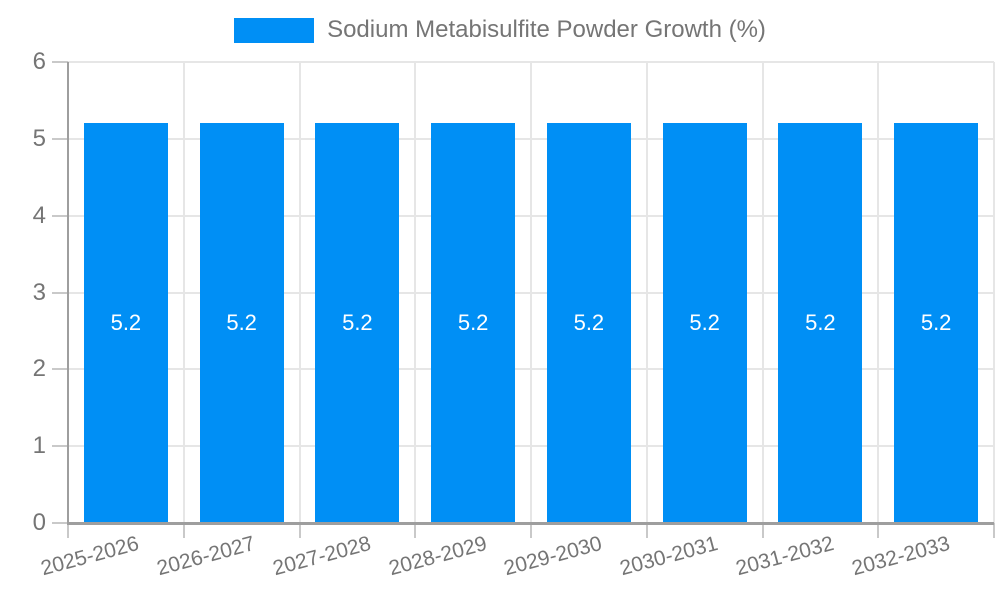 The width and height of the screenshot is (1000, 600). I want to click on y-axis-label: 2, so click(39, 369).